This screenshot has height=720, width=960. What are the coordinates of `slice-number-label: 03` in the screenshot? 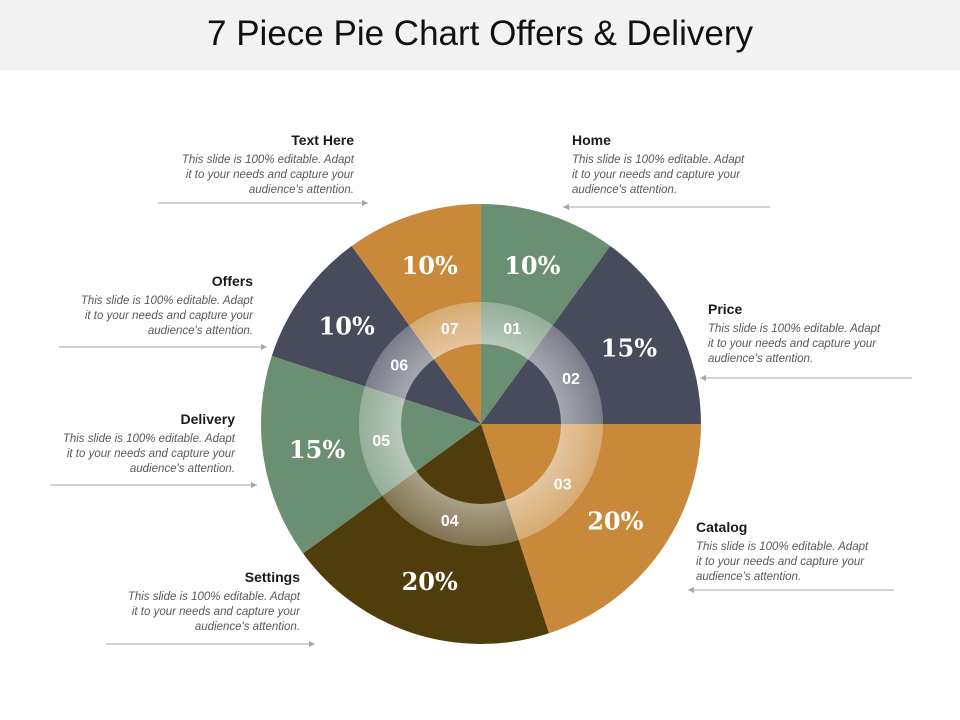 It's located at (563, 484).